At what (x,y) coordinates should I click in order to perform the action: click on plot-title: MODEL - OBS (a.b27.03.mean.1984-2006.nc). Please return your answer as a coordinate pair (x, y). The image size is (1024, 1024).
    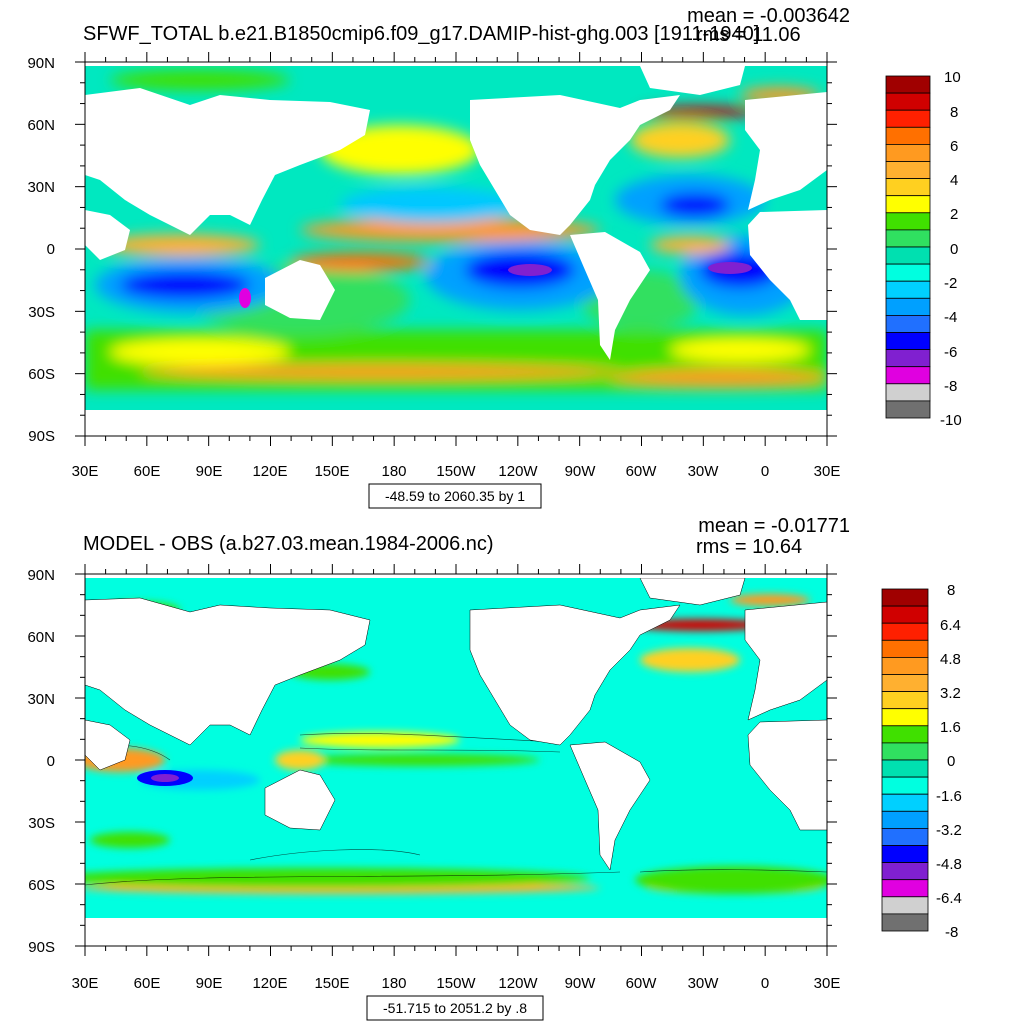
    Looking at the image, I should click on (288, 544).